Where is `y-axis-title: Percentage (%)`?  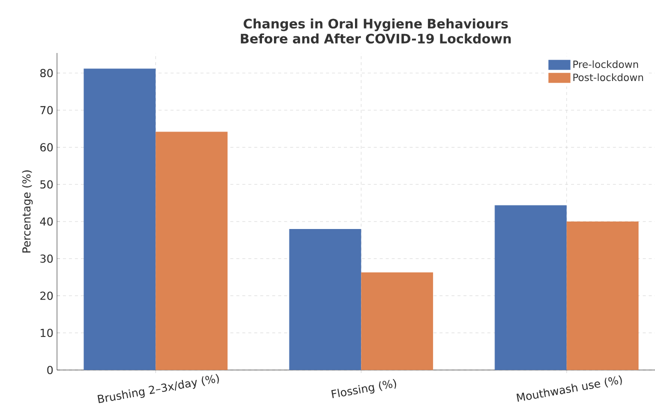
y-axis-title: Percentage (%) is located at coordinates (27, 211).